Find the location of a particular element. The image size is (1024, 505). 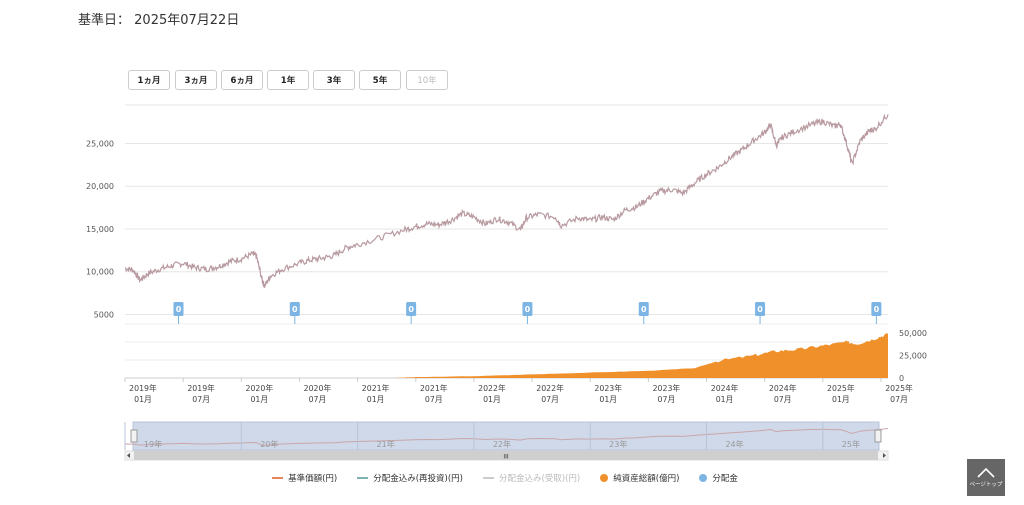

scrollbar-grip: III is located at coordinates (506, 457).